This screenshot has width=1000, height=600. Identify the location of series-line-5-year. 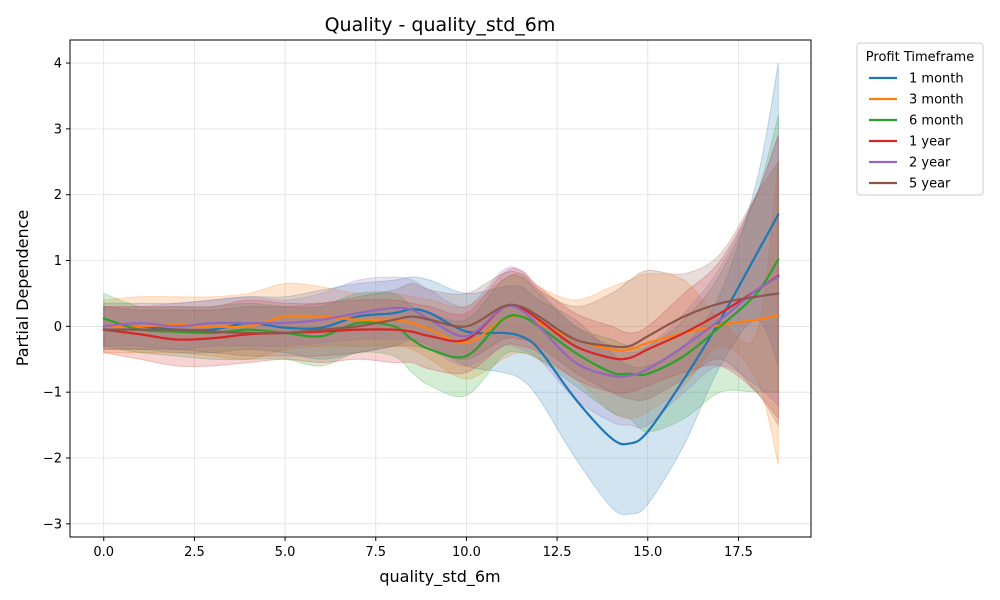
(441, 320).